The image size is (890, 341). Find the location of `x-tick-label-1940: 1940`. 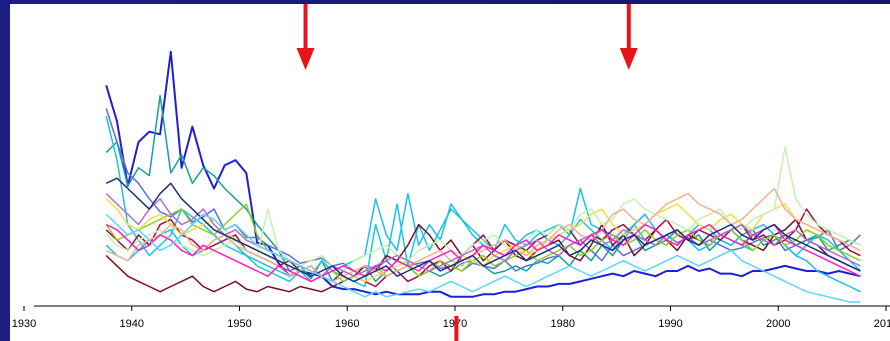

x-tick-label-1940: 1940 is located at coordinates (132, 324).